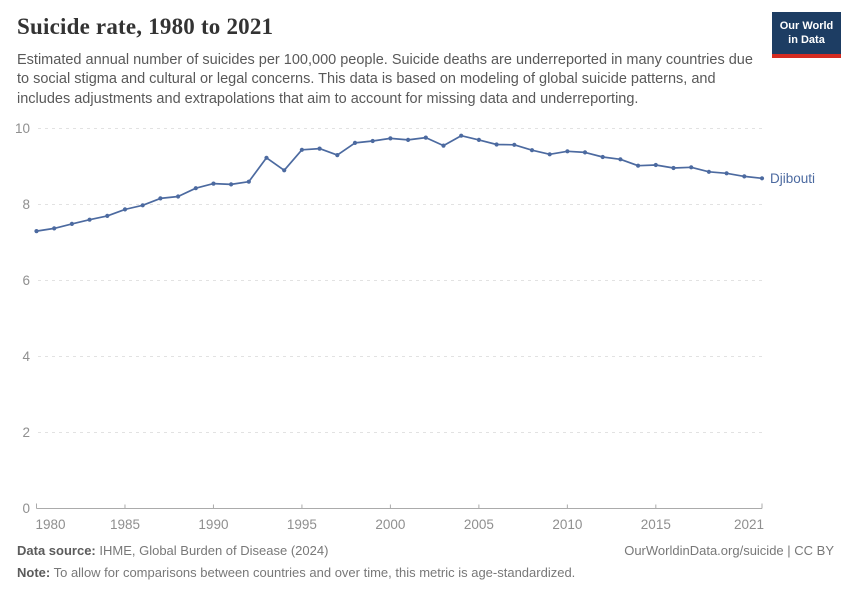 Image resolution: width=850 pixels, height=600 pixels. I want to click on y-axis-tick-label: 6, so click(26, 280).